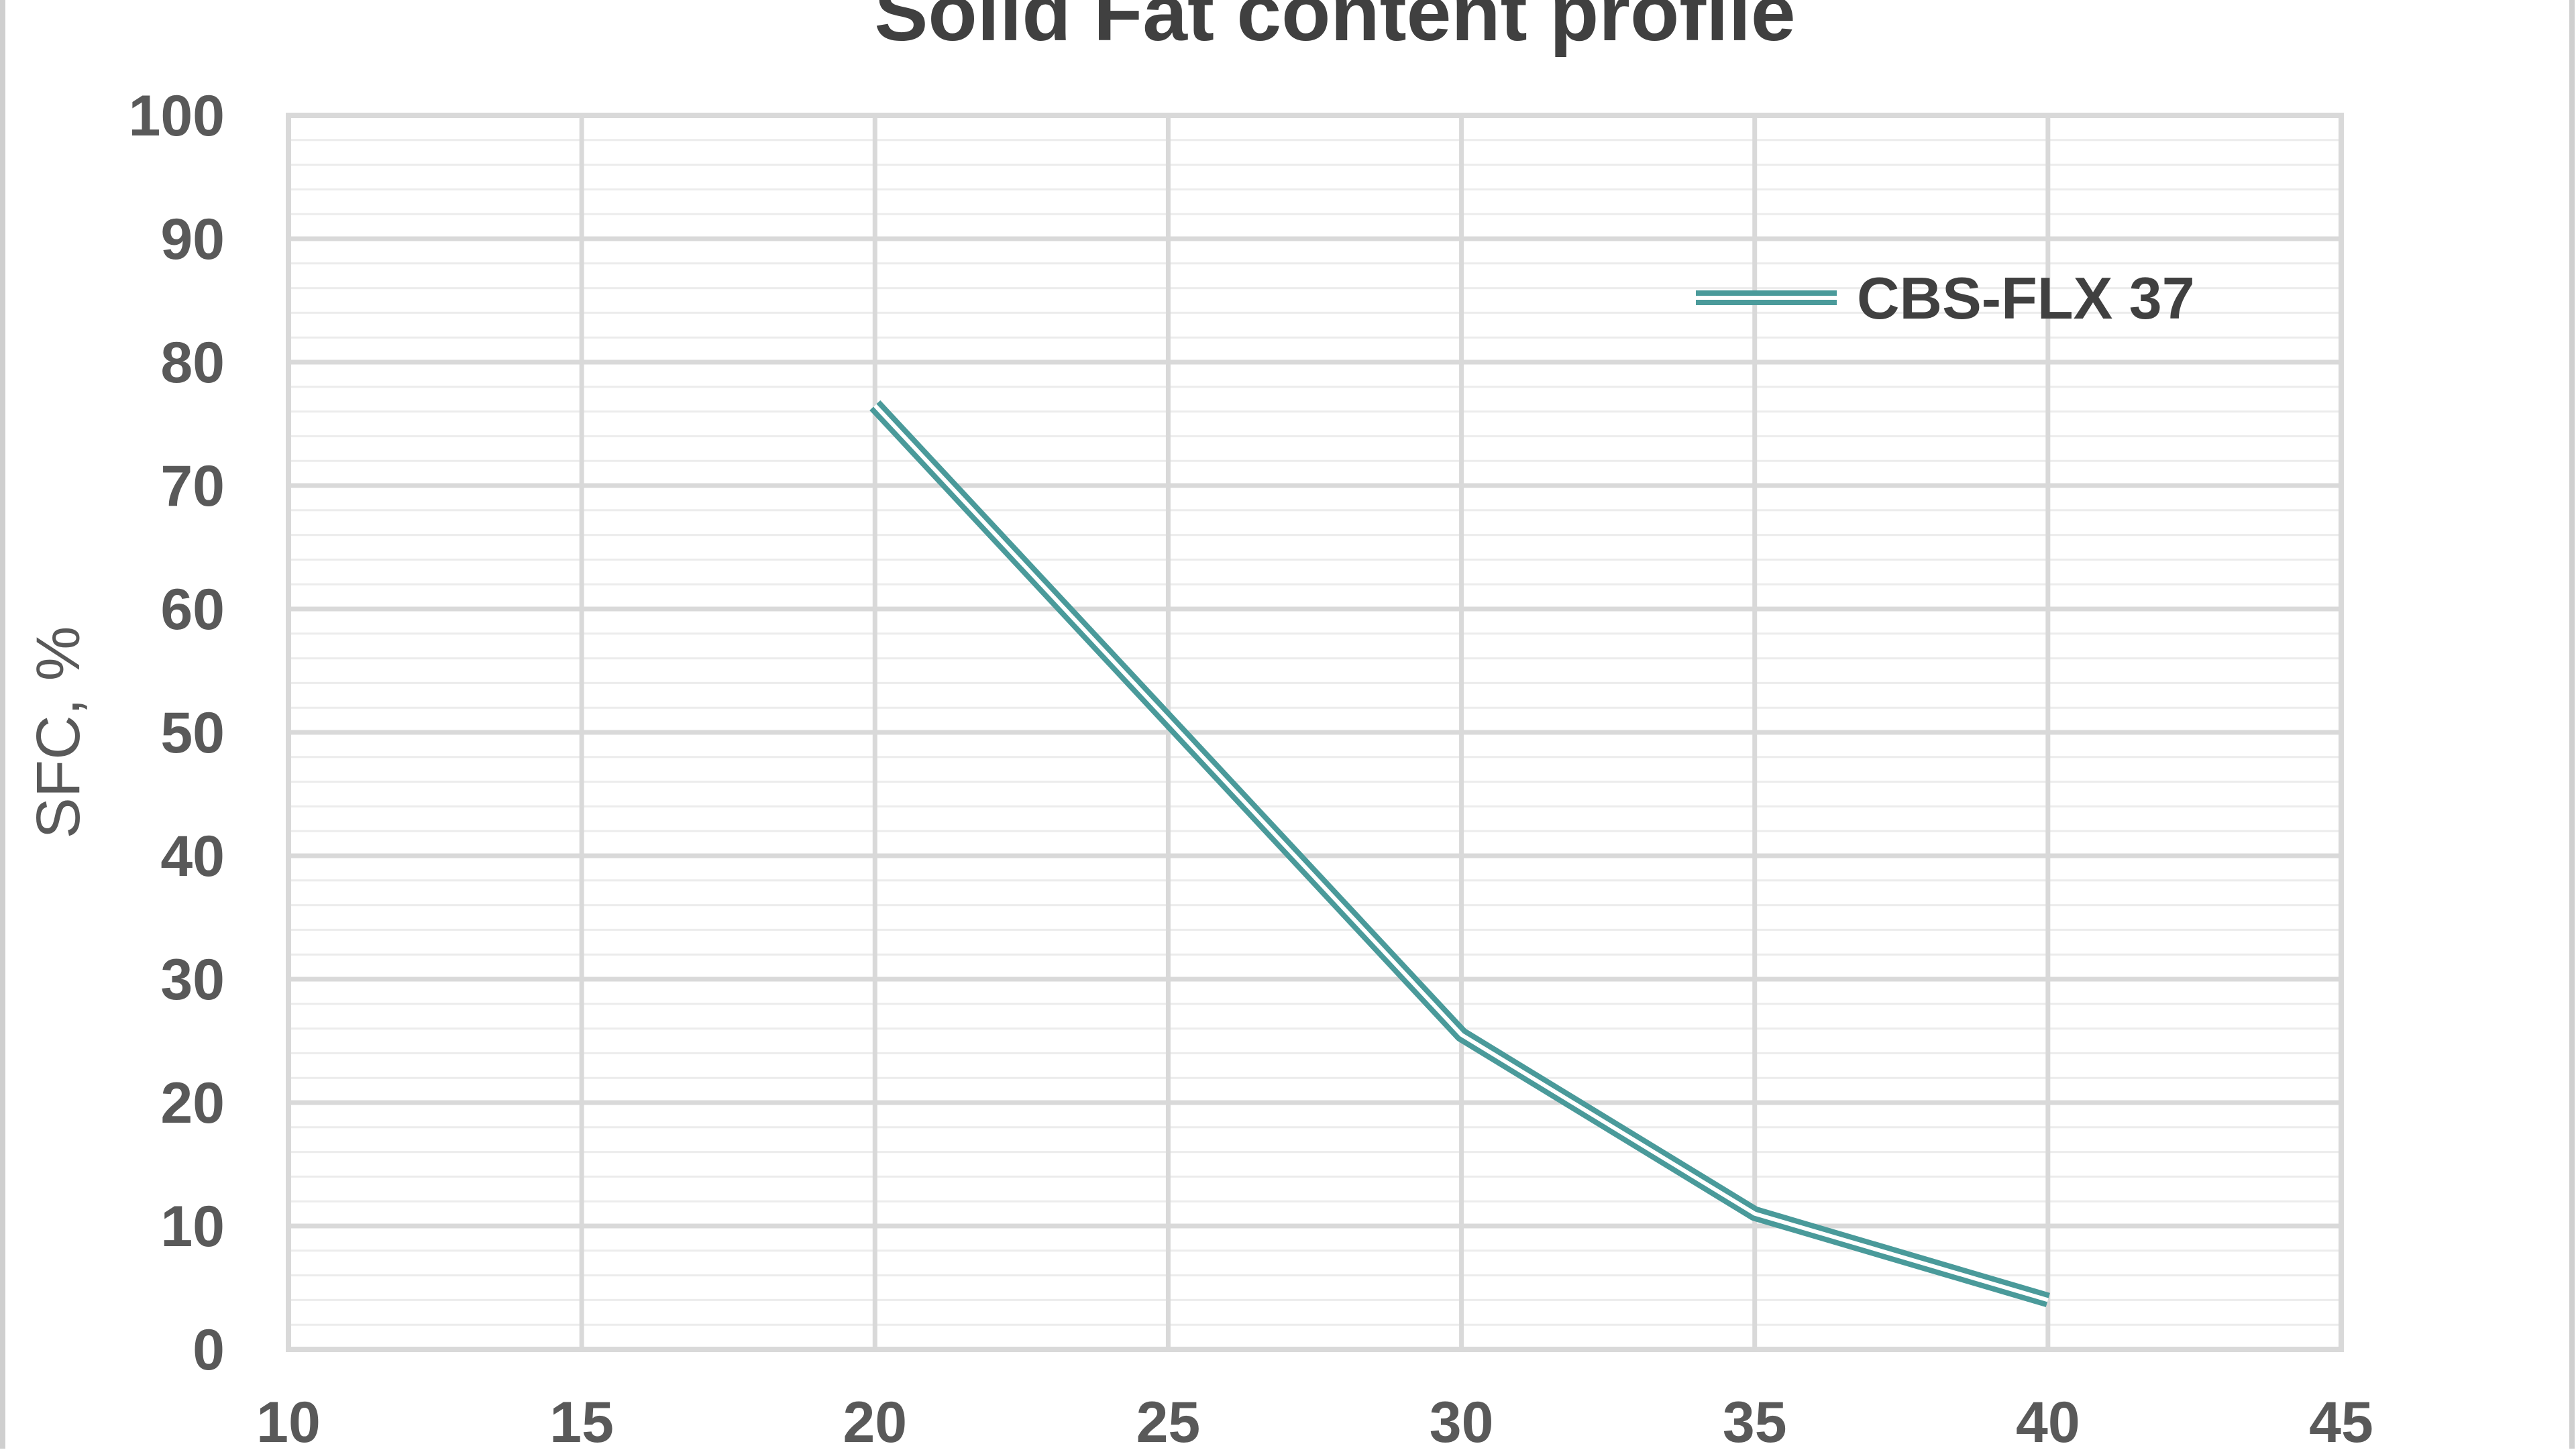 The height and width of the screenshot is (1452, 2576). I want to click on y-tick-labels: 0 10 20 30 40 50 60 70 80 90 100, so click(177, 733).